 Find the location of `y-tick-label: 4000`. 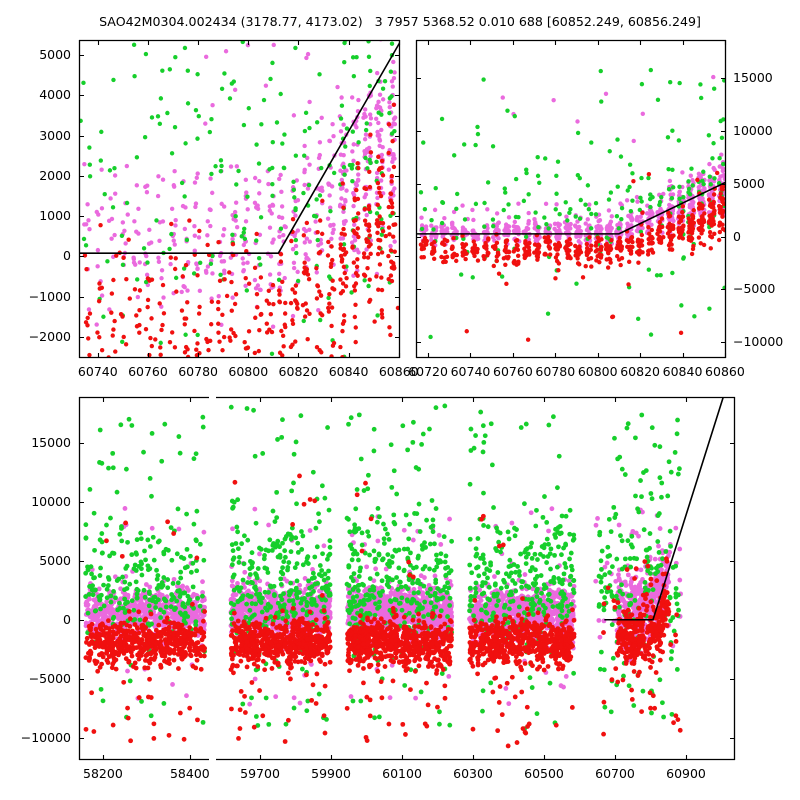

y-tick-label: 4000 is located at coordinates (55, 95).